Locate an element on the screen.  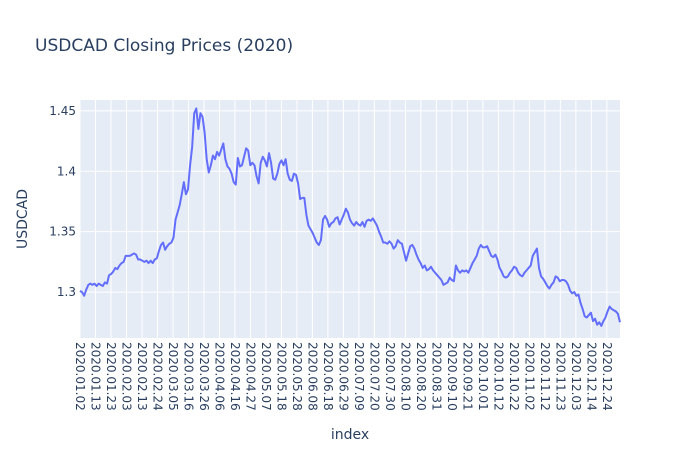
x-tick-label: 2020.06.08 is located at coordinates (312, 376).